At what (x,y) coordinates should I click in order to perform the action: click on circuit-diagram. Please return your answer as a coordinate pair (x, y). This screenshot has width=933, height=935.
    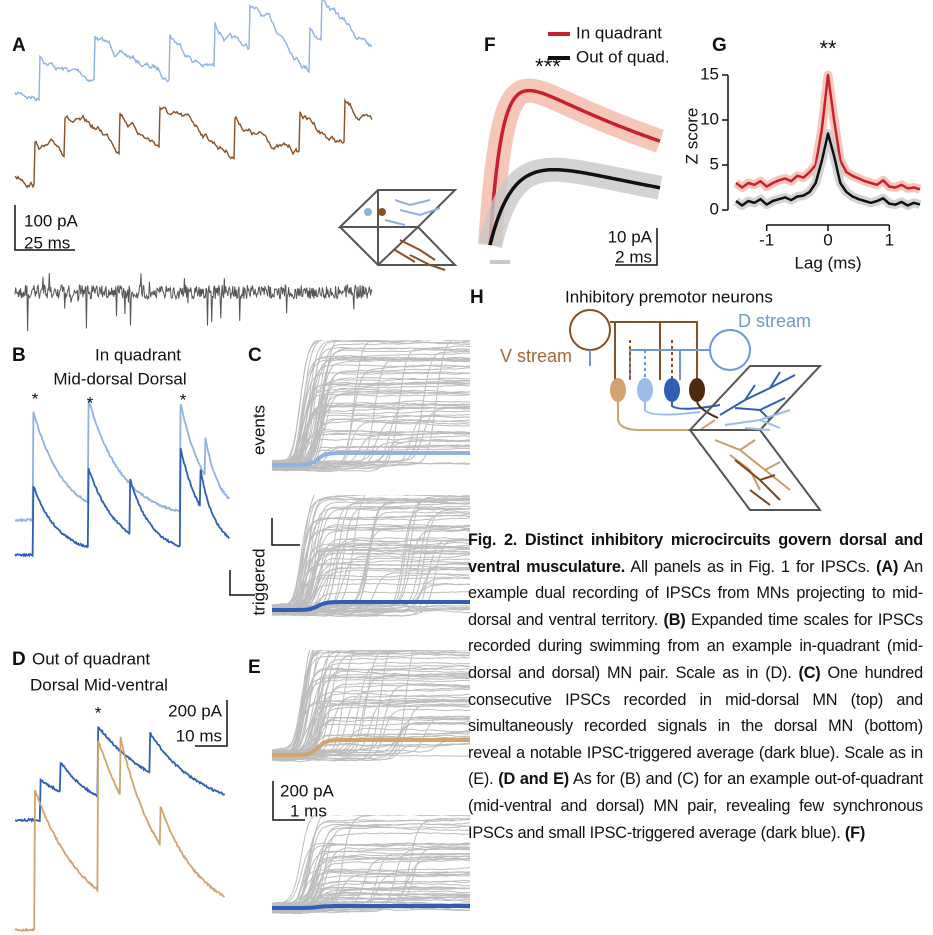
    Looking at the image, I should click on (696, 410).